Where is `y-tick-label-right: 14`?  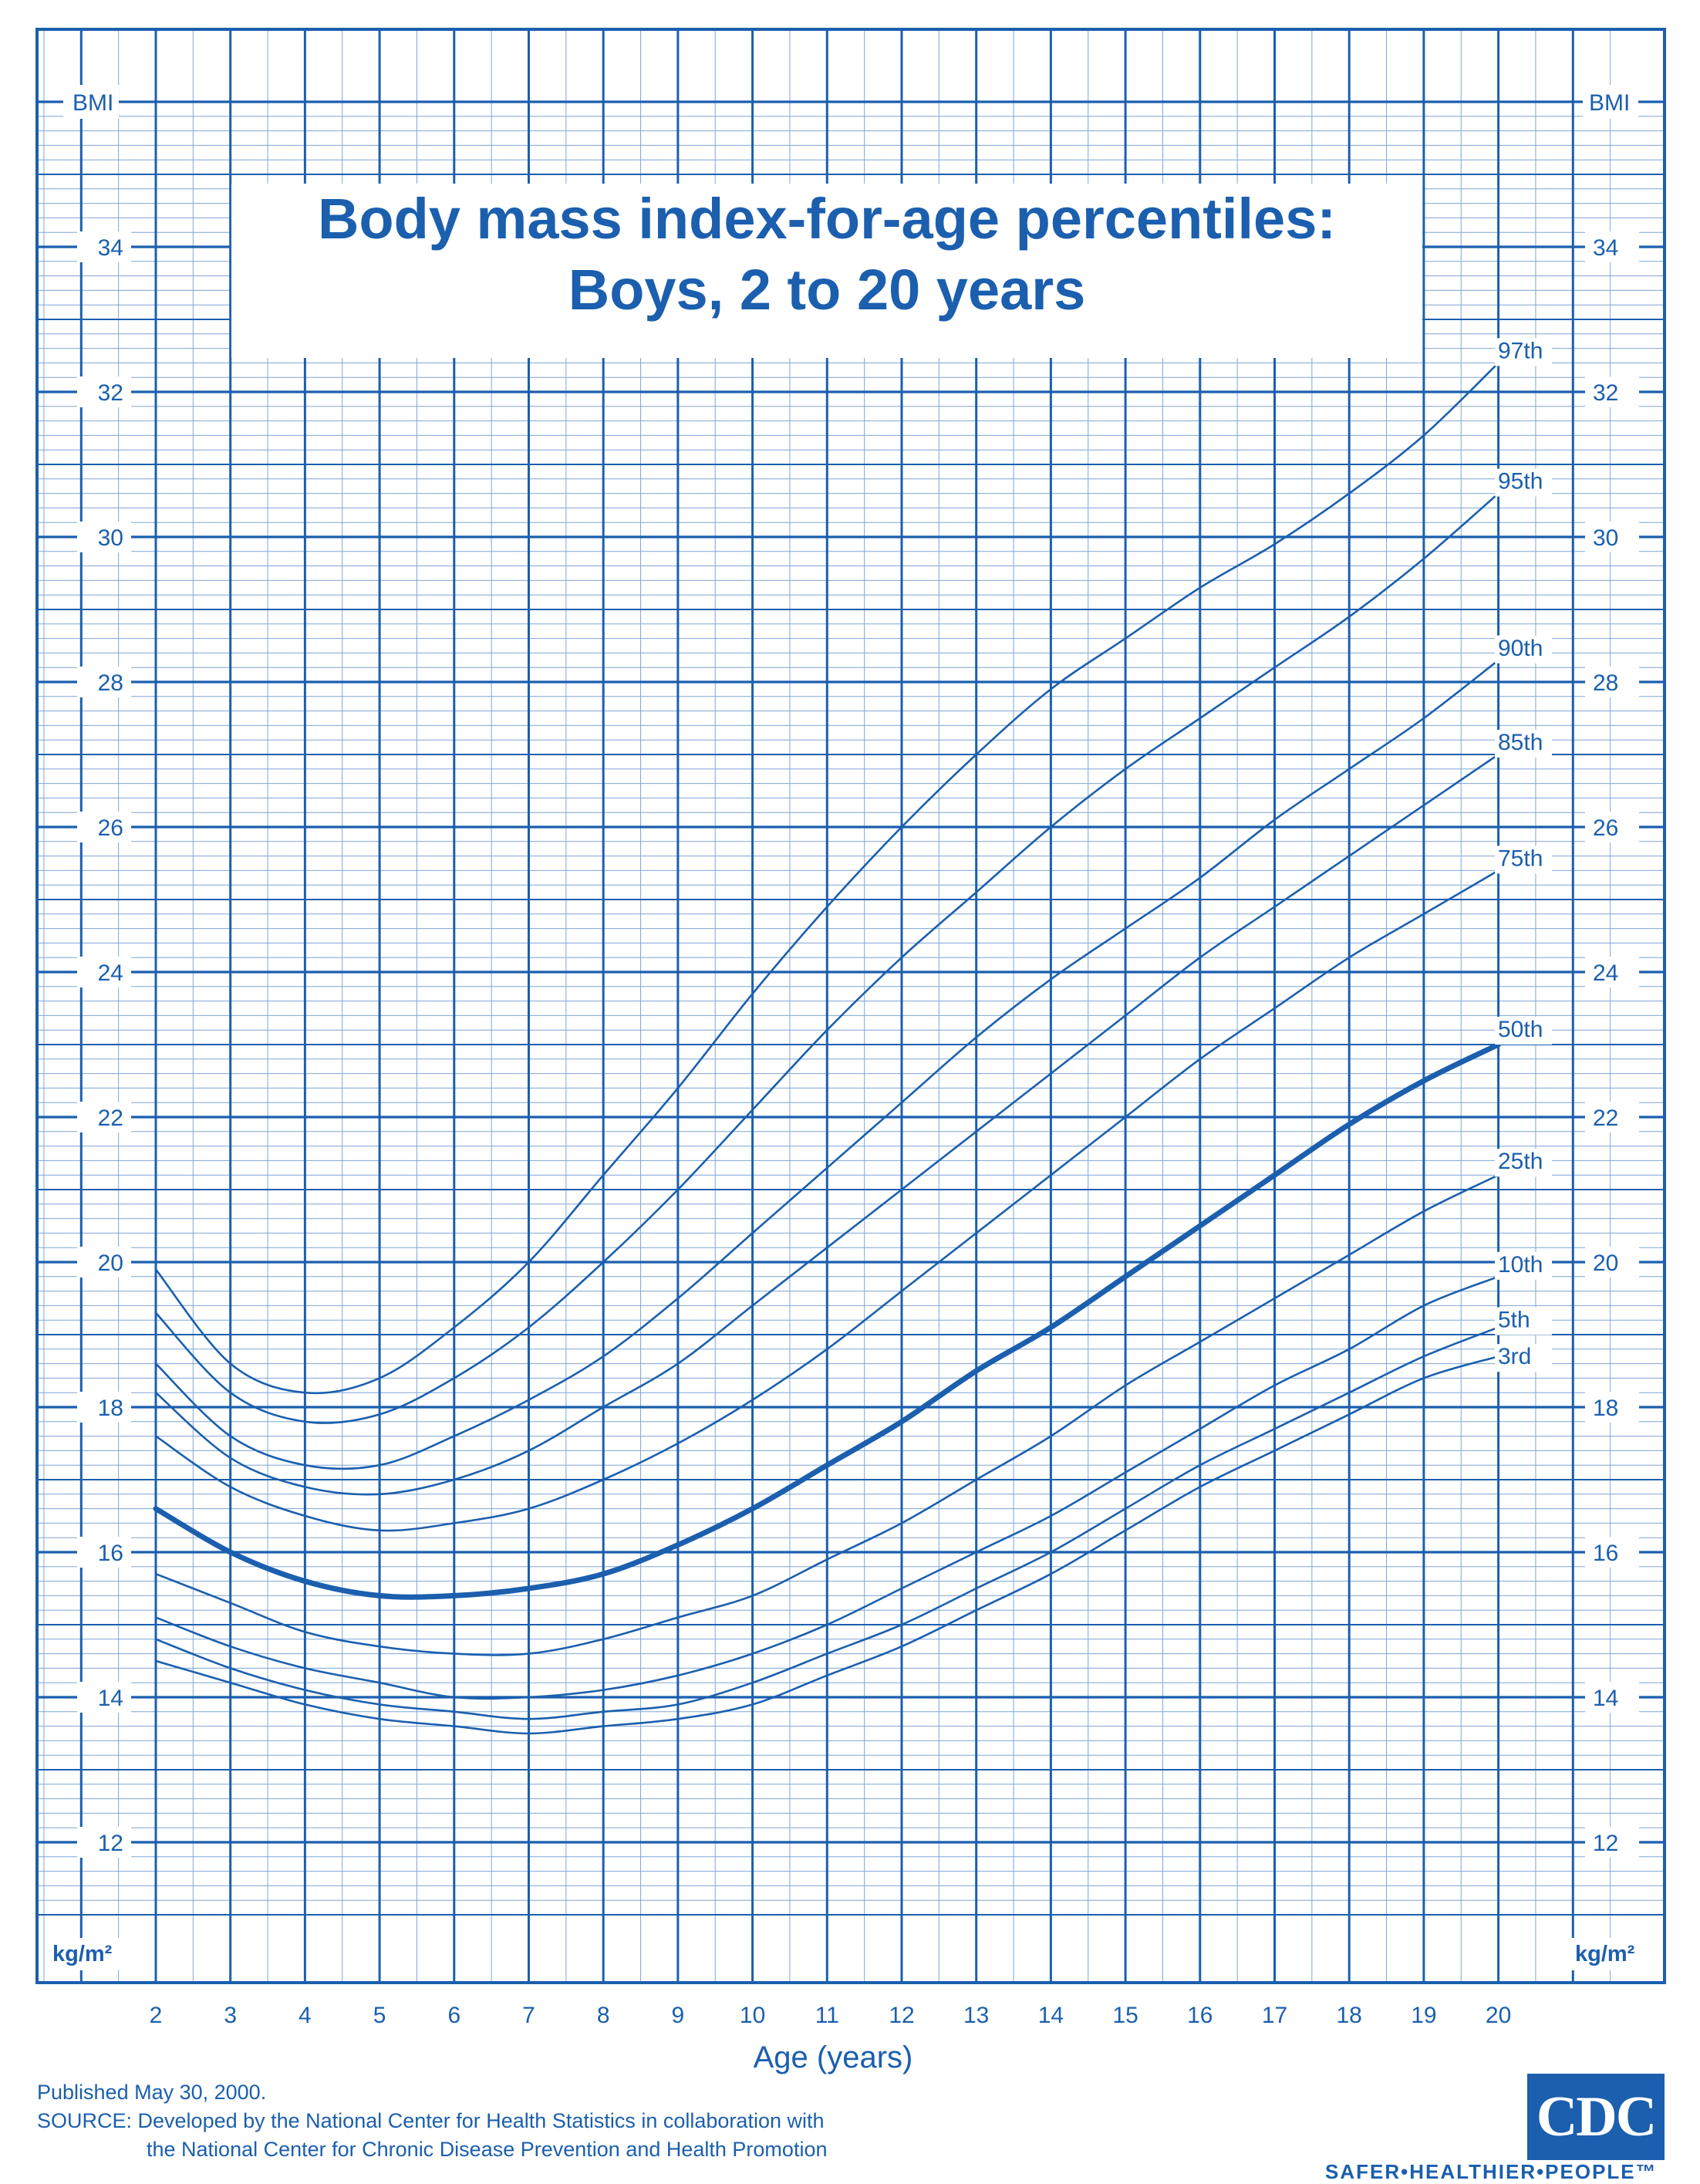 y-tick-label-right: 14 is located at coordinates (1605, 1699).